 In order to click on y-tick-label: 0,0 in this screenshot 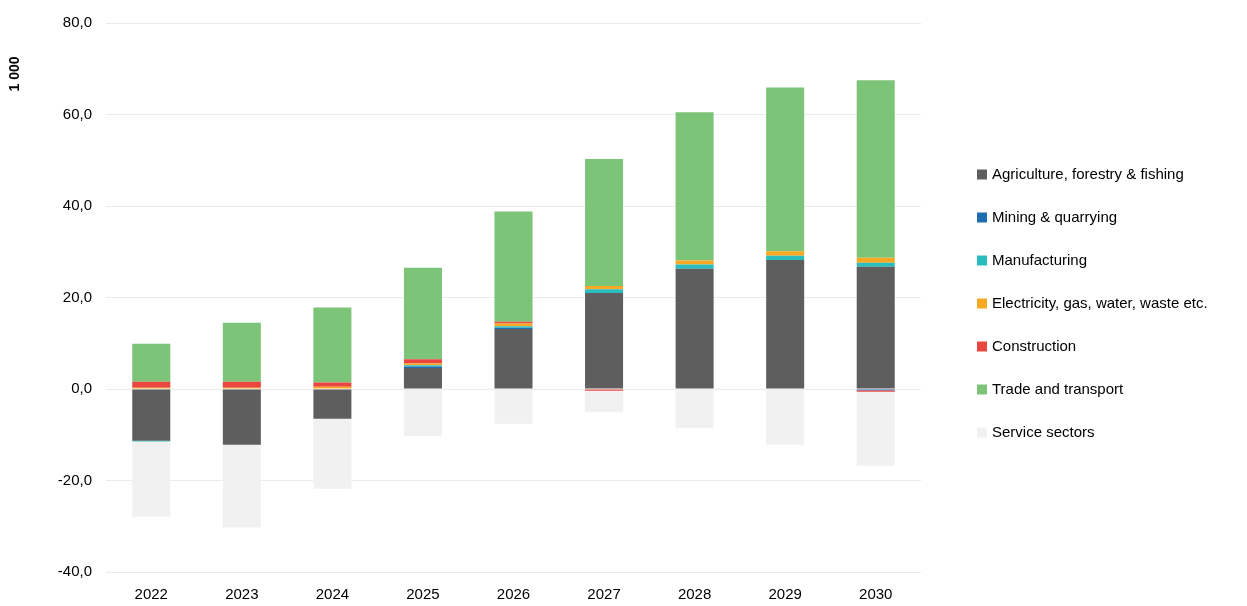, I will do `click(81, 388)`.